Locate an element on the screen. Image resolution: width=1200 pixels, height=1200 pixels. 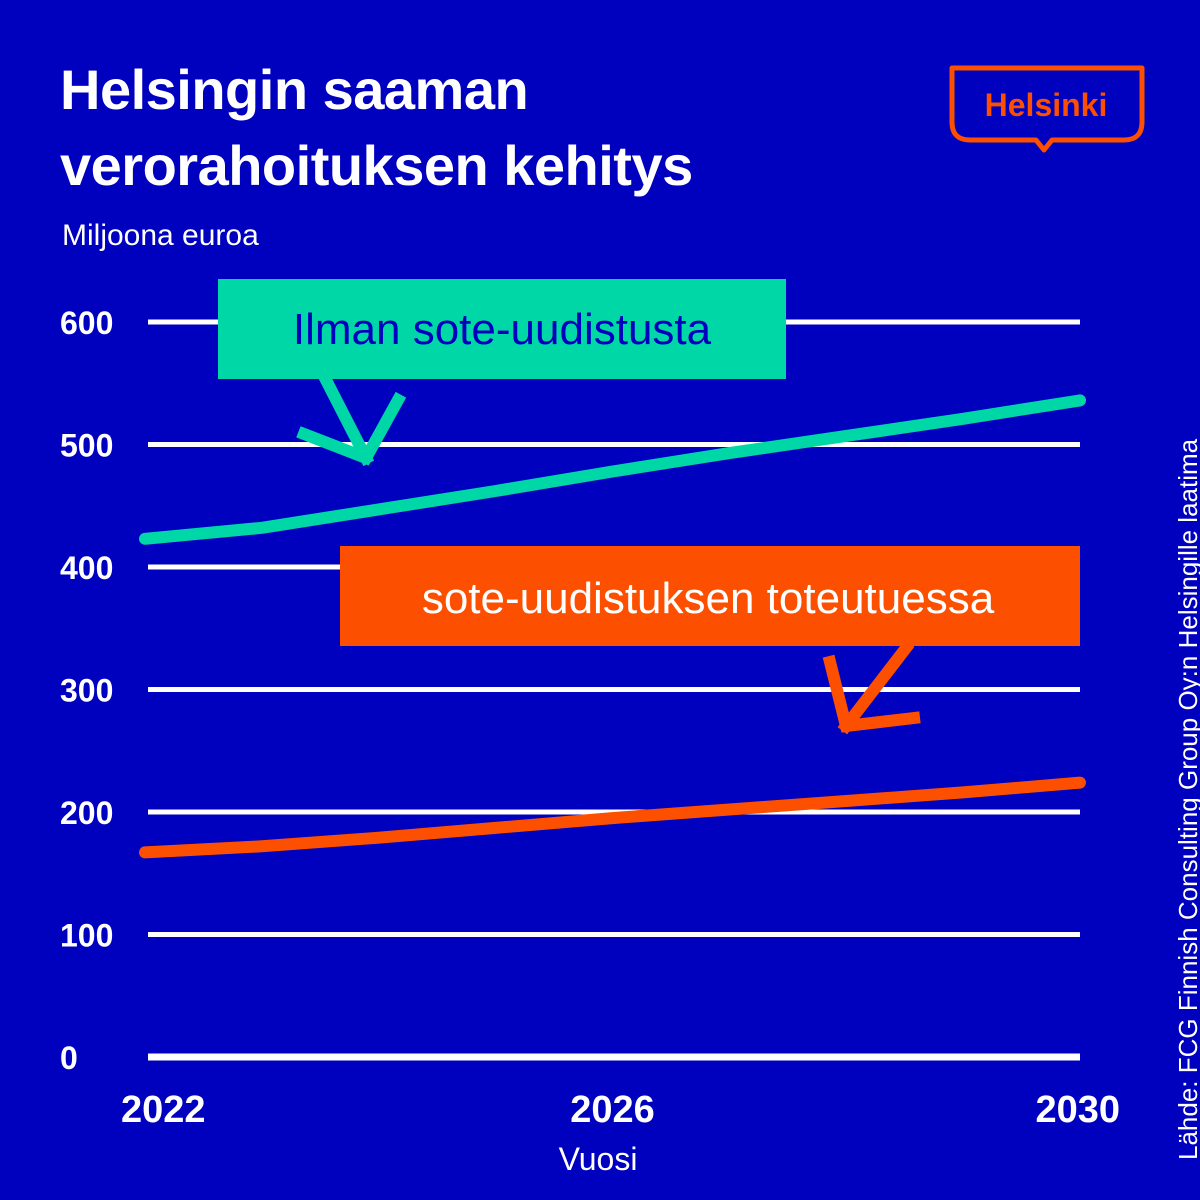
chart-title-line-2: verorahoituksen kehitys is located at coordinates (376, 165).